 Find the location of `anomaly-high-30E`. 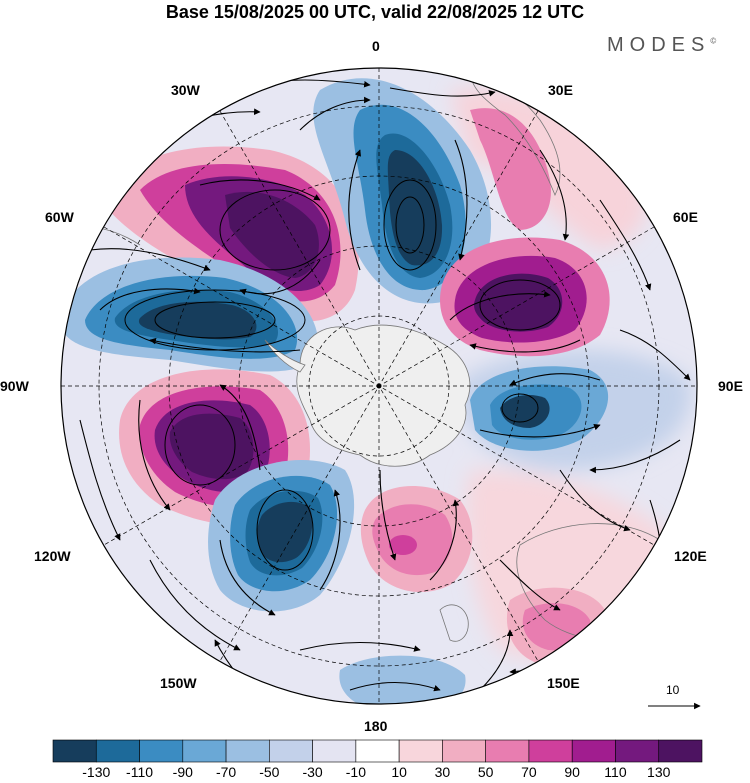

anomaly-high-30E is located at coordinates (525, 232).